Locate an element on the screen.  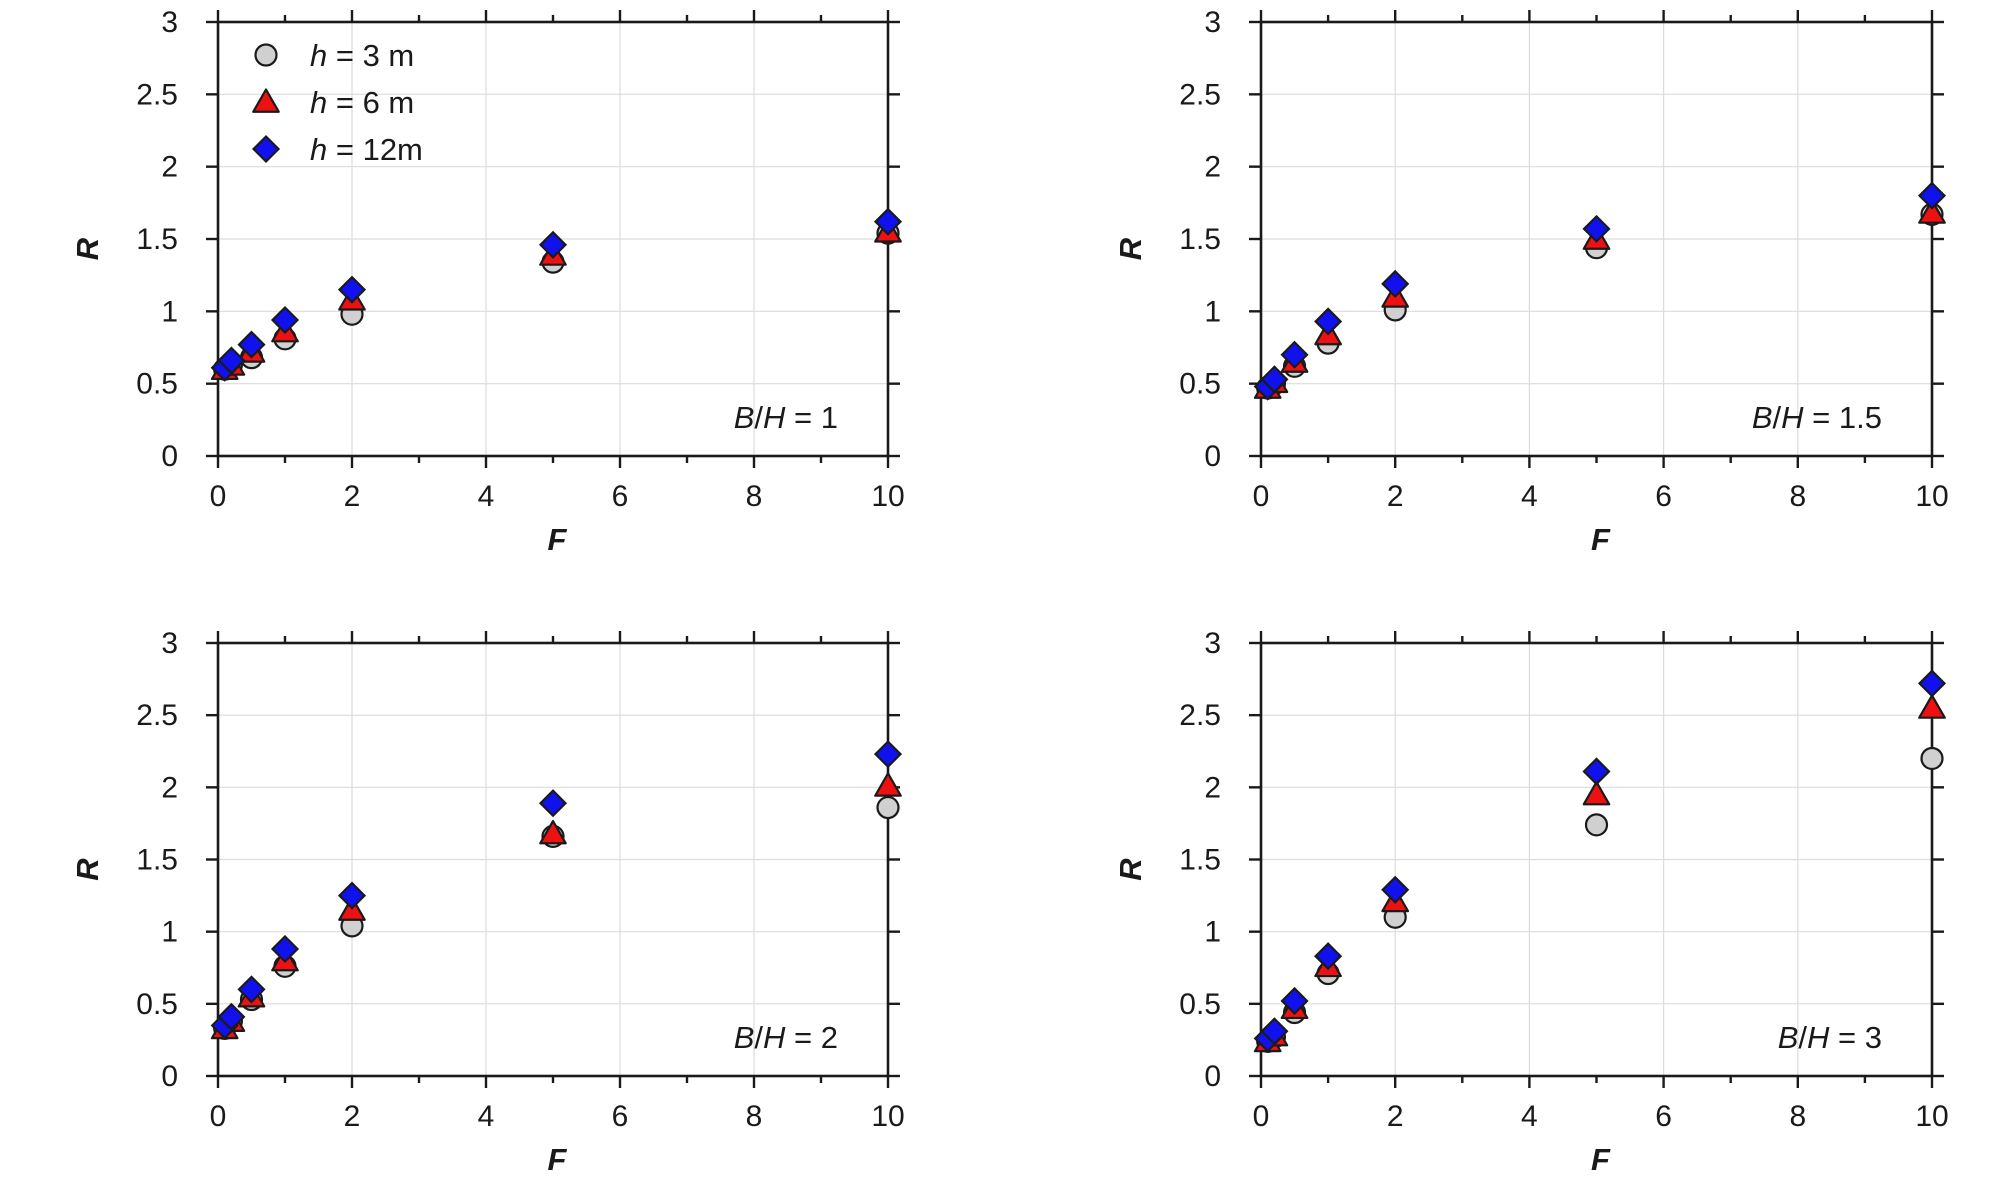
panel-annotation: B/H = 1 is located at coordinates (786, 417).